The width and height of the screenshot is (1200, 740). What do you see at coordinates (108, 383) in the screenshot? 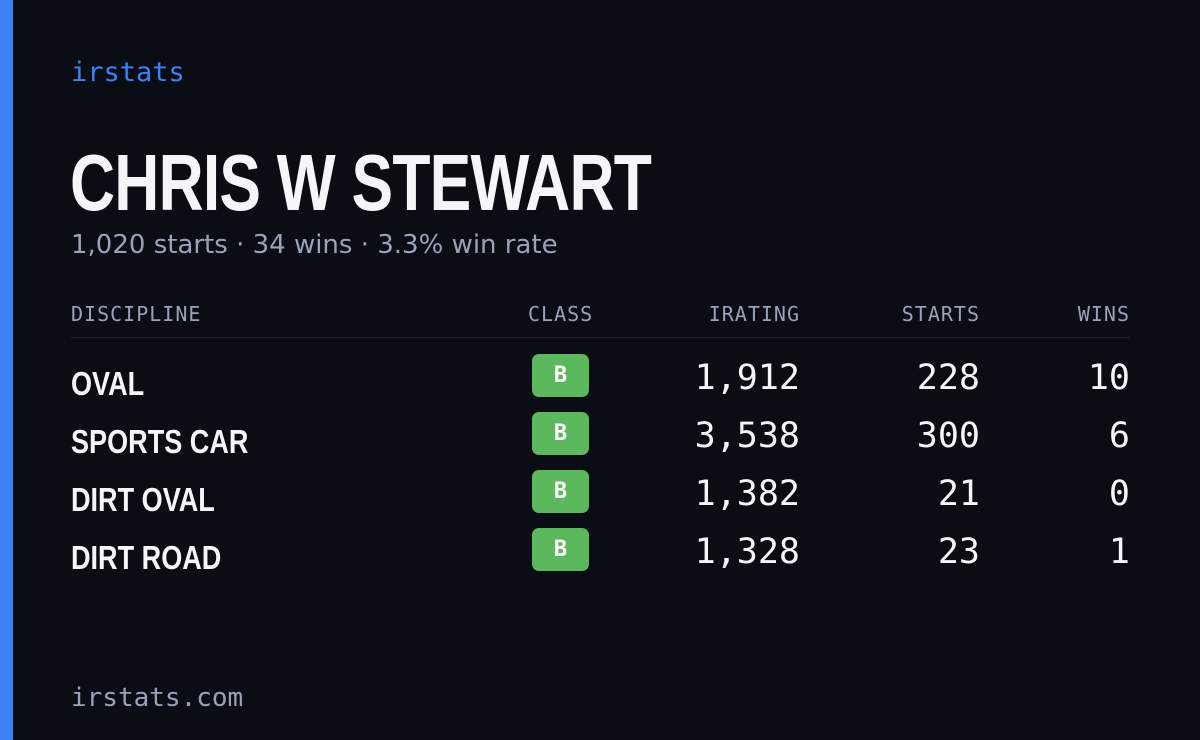
I see `discipline-name: OVAL` at bounding box center [108, 383].